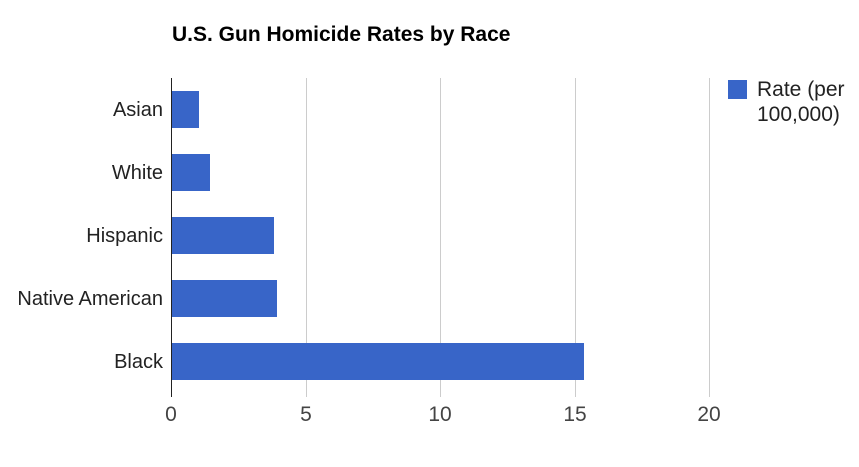 The width and height of the screenshot is (859, 467). I want to click on x-tick-label-15: 15, so click(575, 414).